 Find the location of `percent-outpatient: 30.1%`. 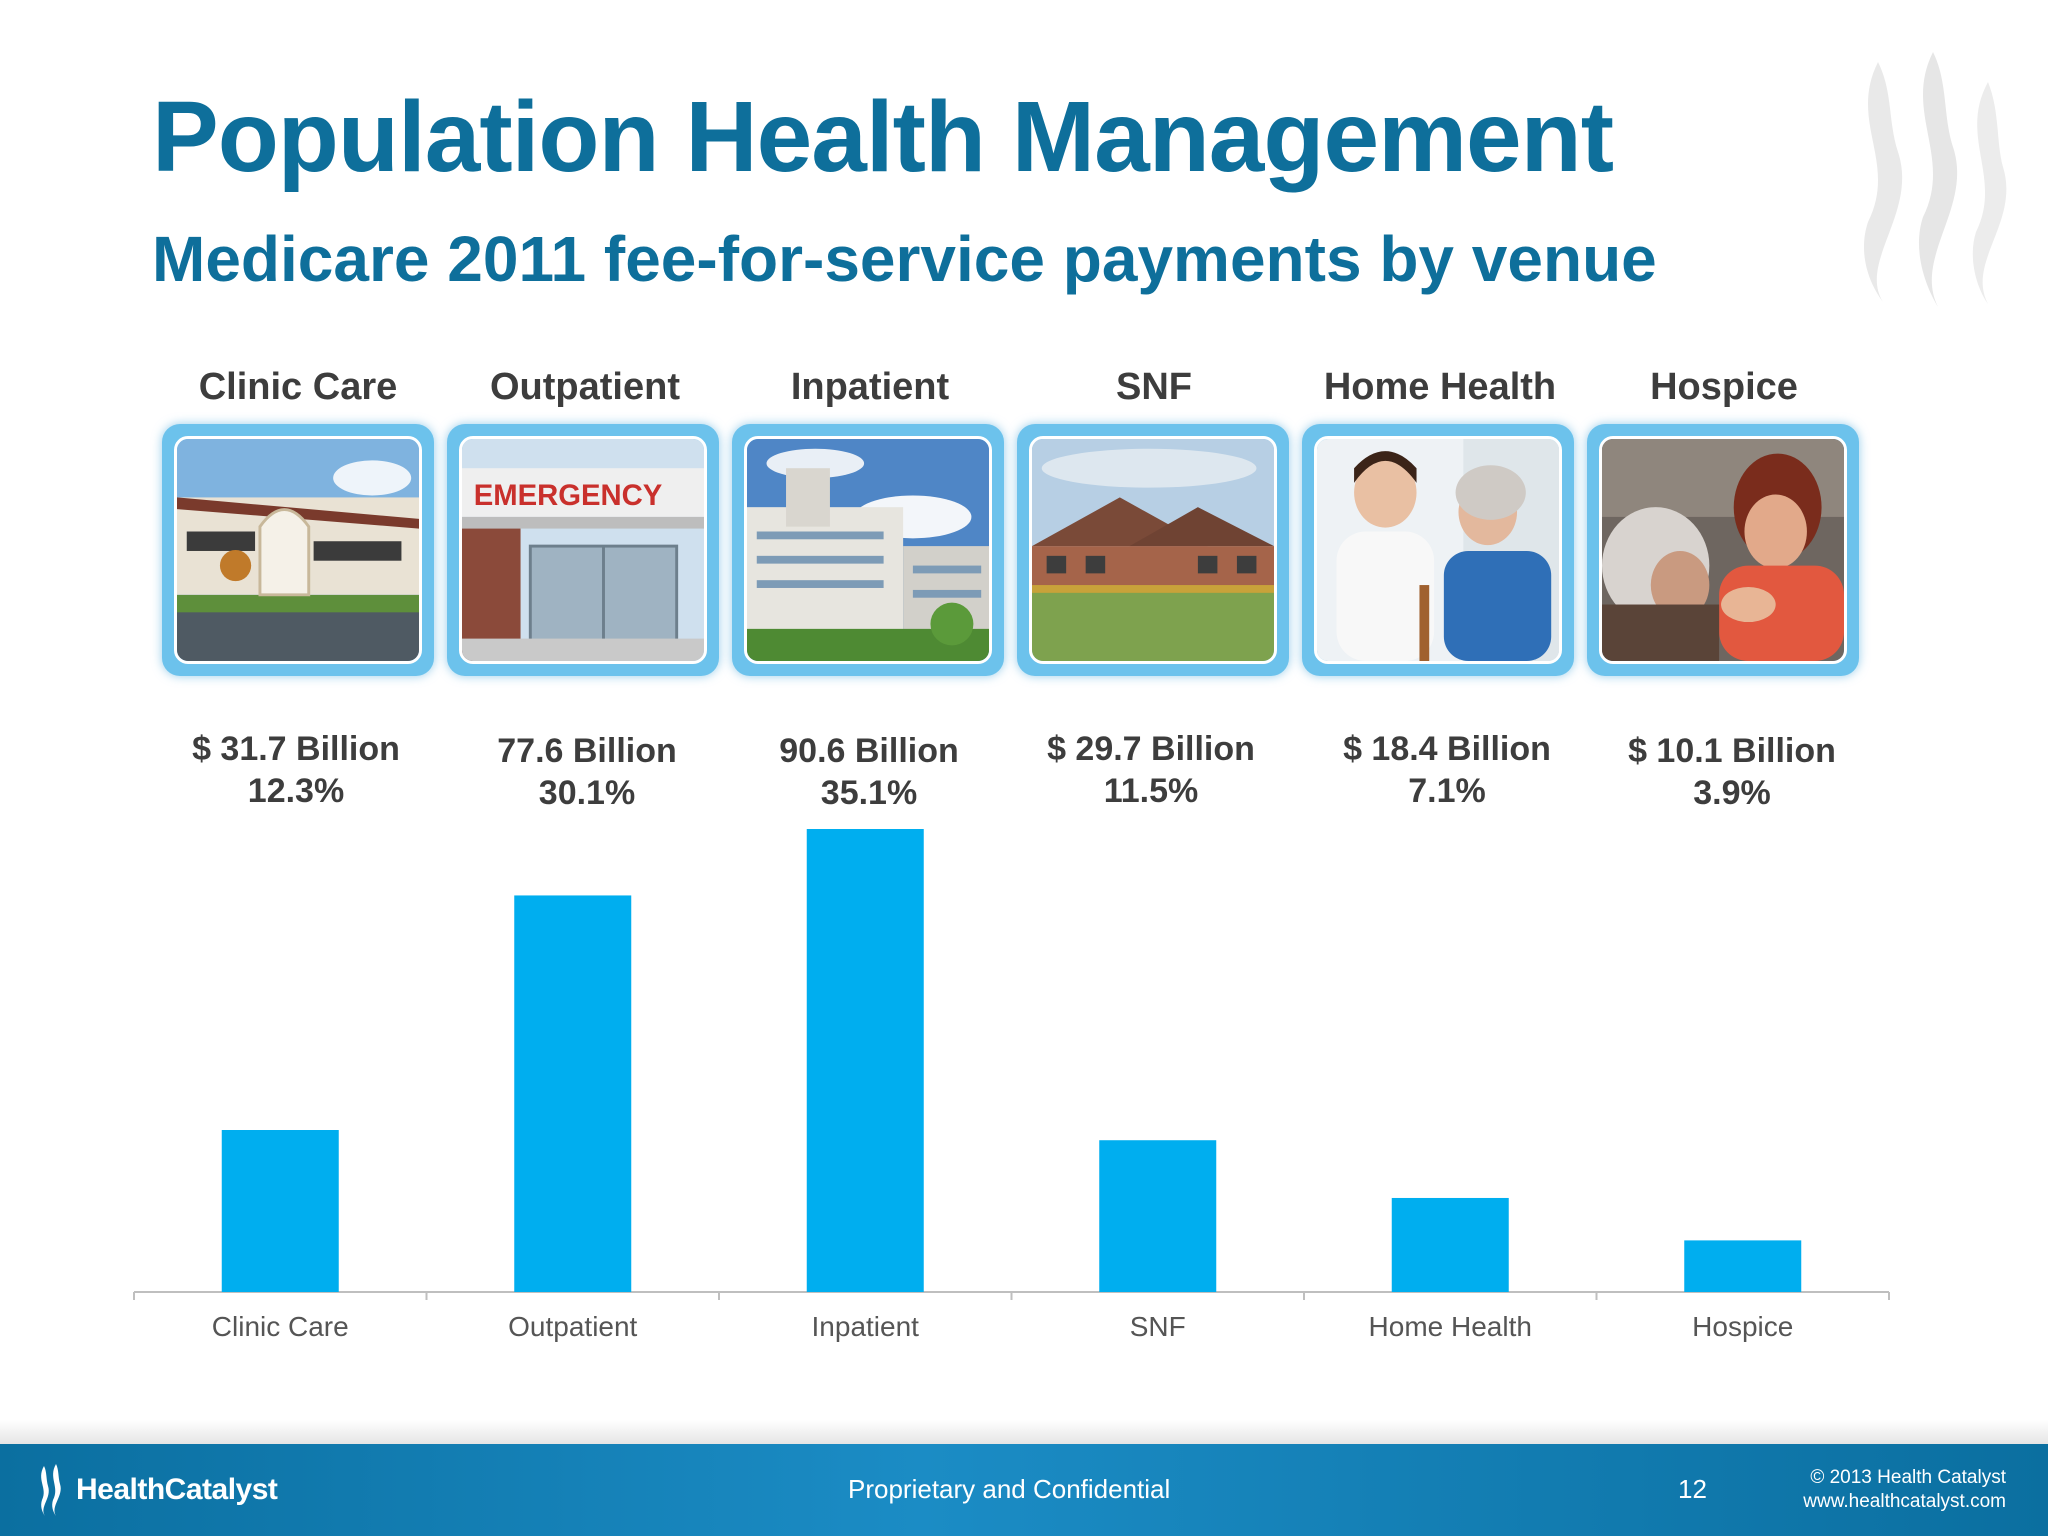

percent-outpatient: 30.1% is located at coordinates (587, 793).